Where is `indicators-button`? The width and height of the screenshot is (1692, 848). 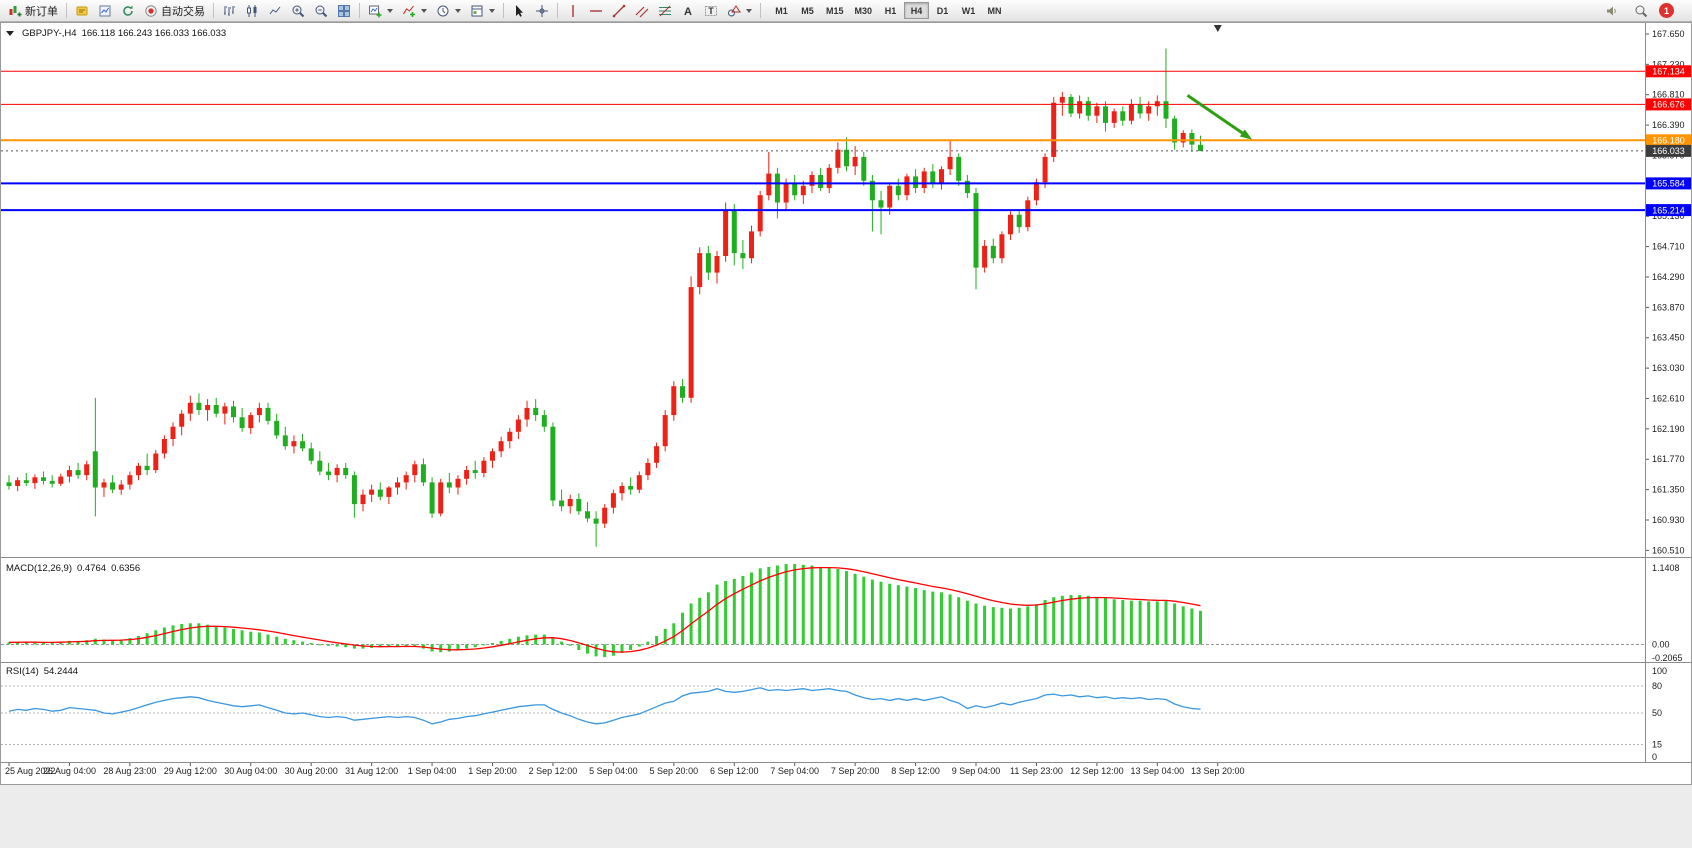 indicators-button is located at coordinates (414, 10).